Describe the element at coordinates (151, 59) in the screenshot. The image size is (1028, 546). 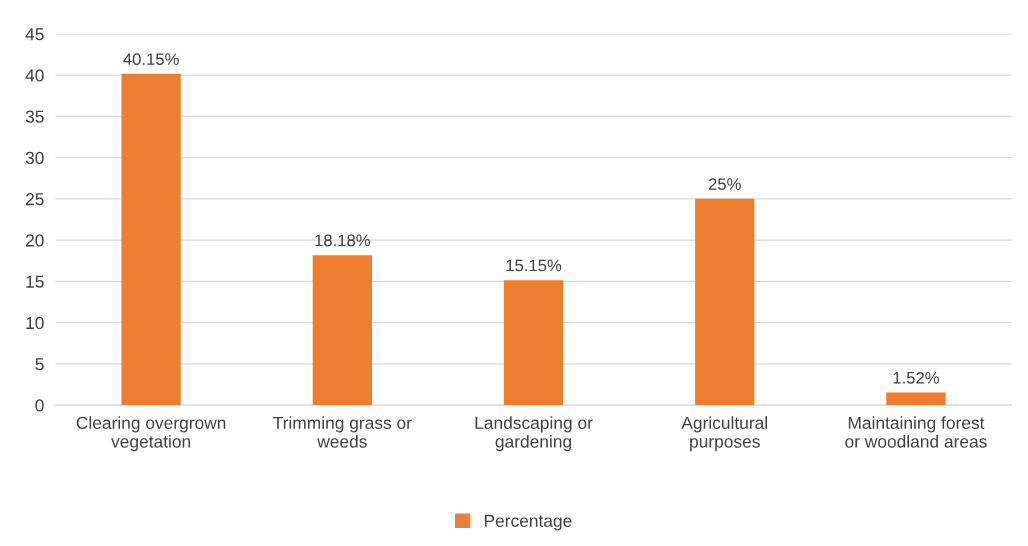
I see `data-label: 40.15%` at that location.